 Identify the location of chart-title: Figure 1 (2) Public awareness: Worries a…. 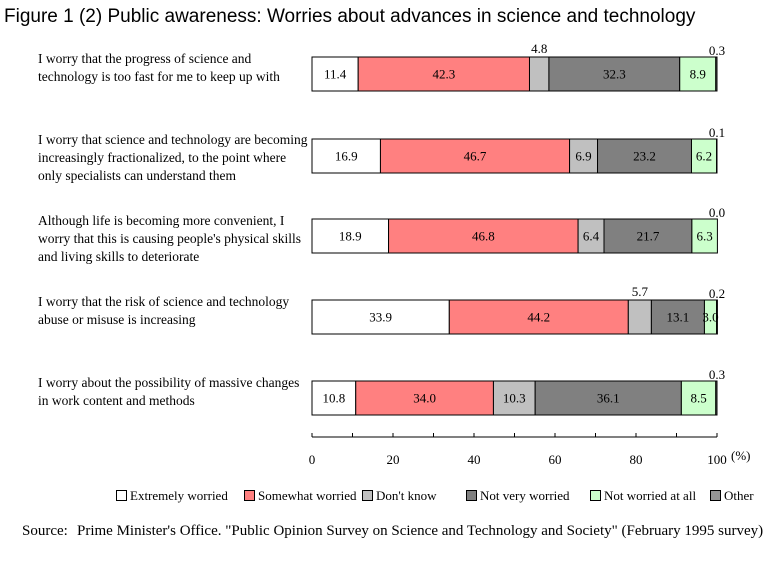
(350, 16).